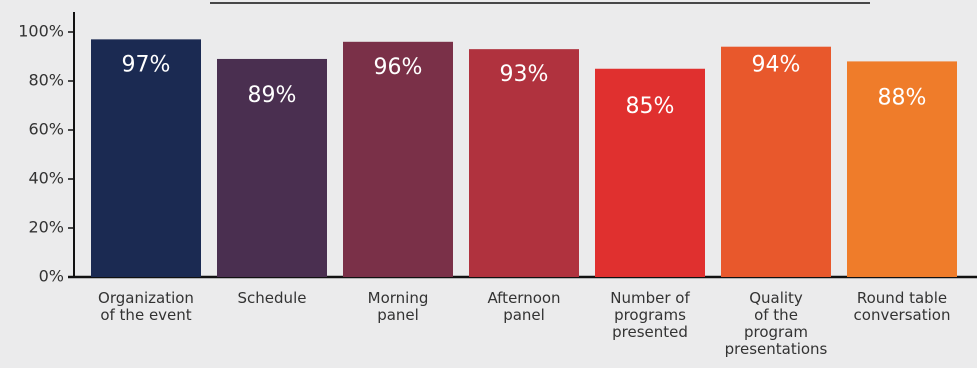 Image resolution: width=977 pixels, height=368 pixels. I want to click on x-tick-label-line: program, so click(776, 332).